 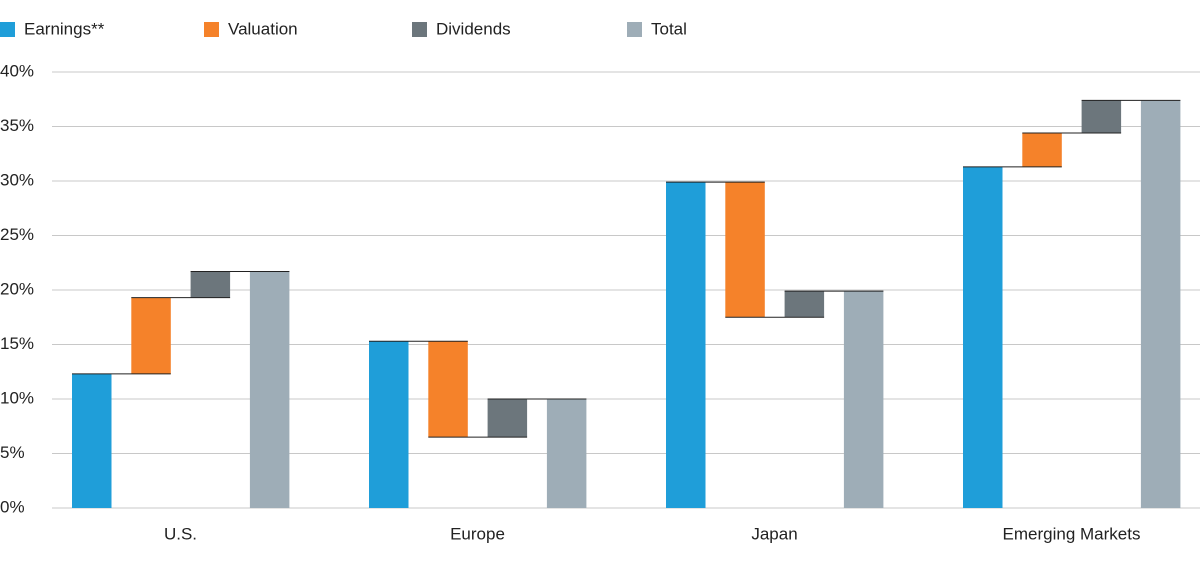 What do you see at coordinates (477, 533) in the screenshot?
I see `x-tick-label: Europe` at bounding box center [477, 533].